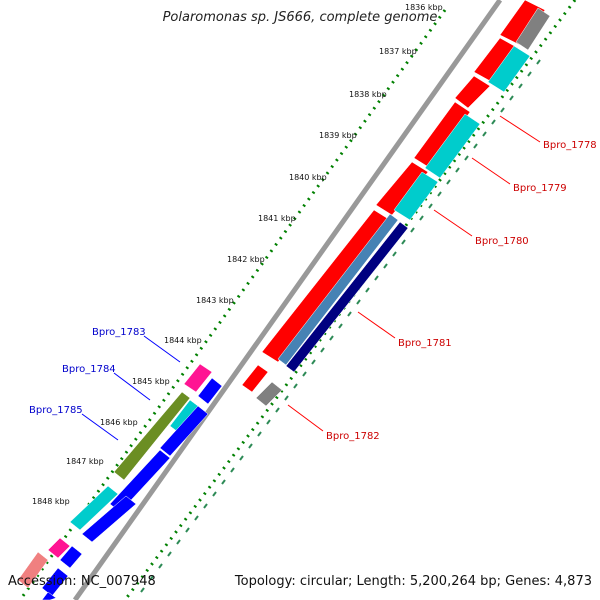 The width and height of the screenshot is (600, 600). What do you see at coordinates (105, 384) in the screenshot?
I see `left-gene-labels: Bpro_1783 Bpro_1784 Bpro_1785` at bounding box center [105, 384].